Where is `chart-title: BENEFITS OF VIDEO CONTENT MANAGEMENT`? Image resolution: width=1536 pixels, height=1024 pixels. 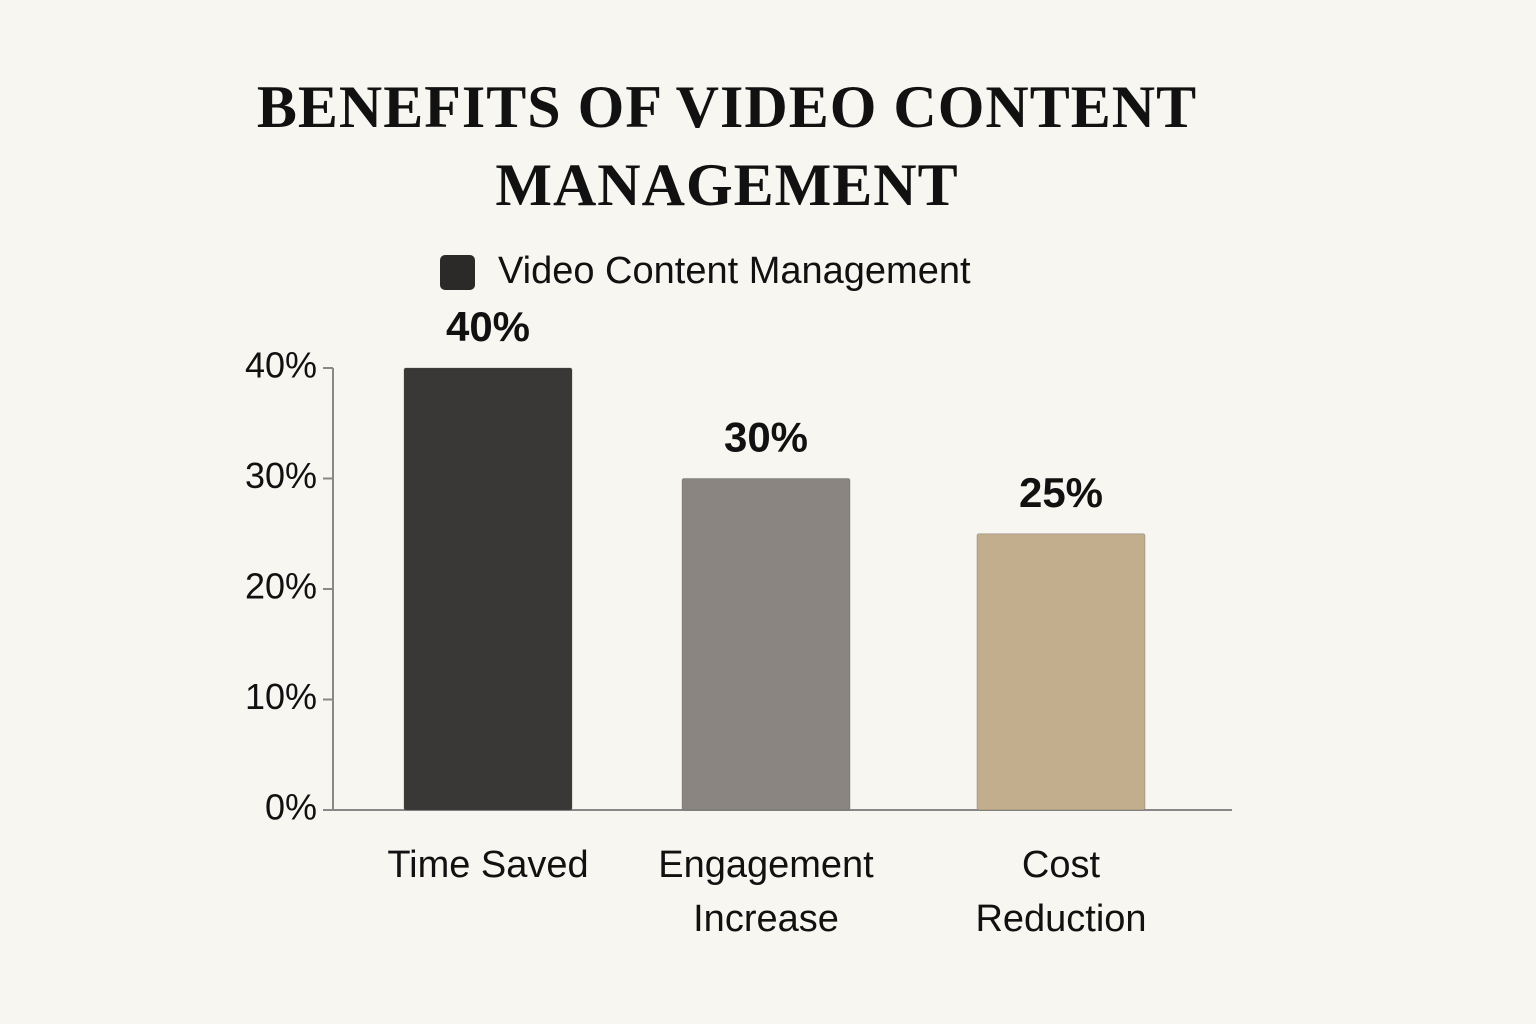 chart-title: BENEFITS OF VIDEO CONTENT MANAGEMENT is located at coordinates (727, 146).